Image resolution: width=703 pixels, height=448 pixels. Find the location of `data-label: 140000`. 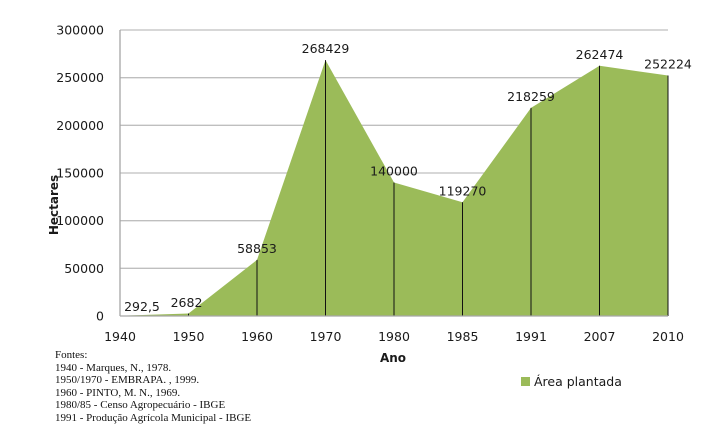

data-label: 140000 is located at coordinates (394, 171).